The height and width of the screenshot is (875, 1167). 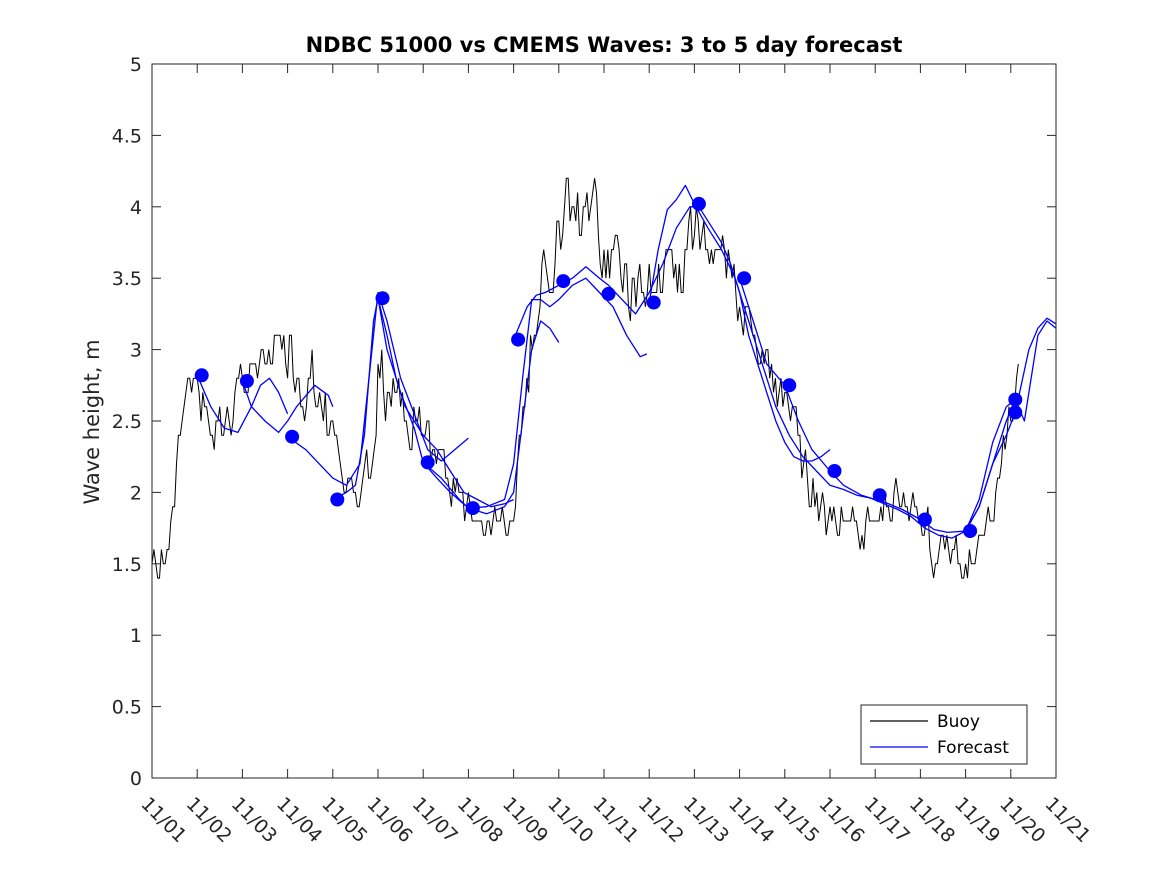 What do you see at coordinates (973, 748) in the screenshot?
I see `legend-forecast-label: Forecast` at bounding box center [973, 748].